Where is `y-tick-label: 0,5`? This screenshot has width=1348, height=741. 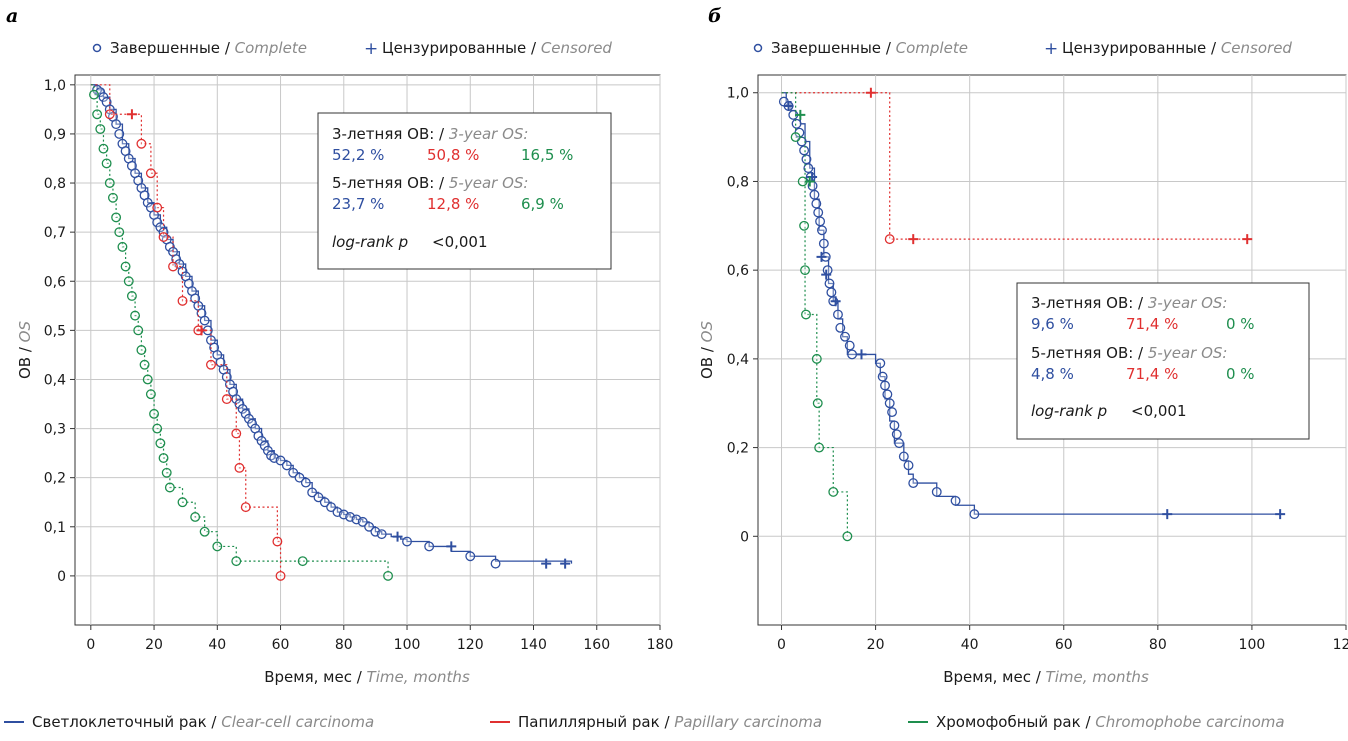 y-tick-label: 0,5 is located at coordinates (55, 331).